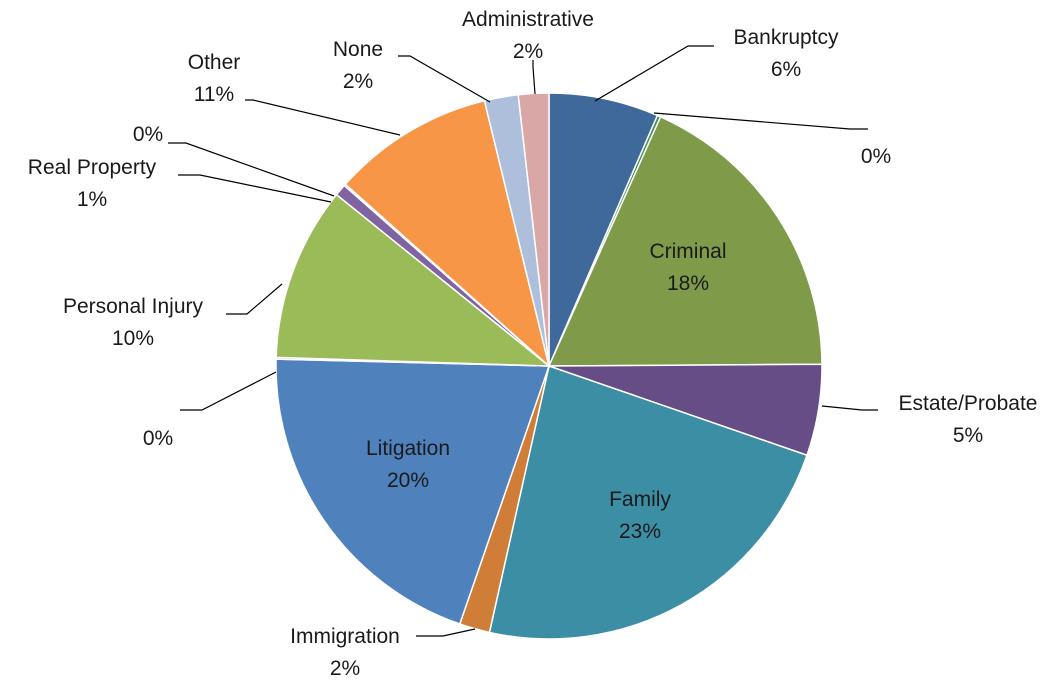 This screenshot has width=1062, height=681. I want to click on label-family-name: Family, so click(640, 499).